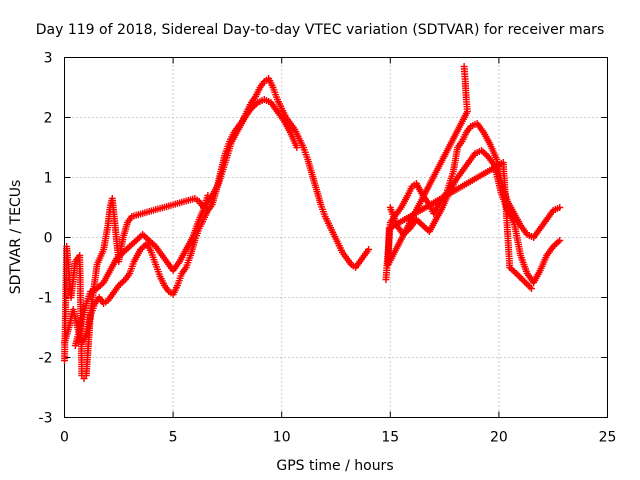 The width and height of the screenshot is (640, 480). Describe the element at coordinates (46, 359) in the screenshot. I see `y-tick-label: -2` at that location.